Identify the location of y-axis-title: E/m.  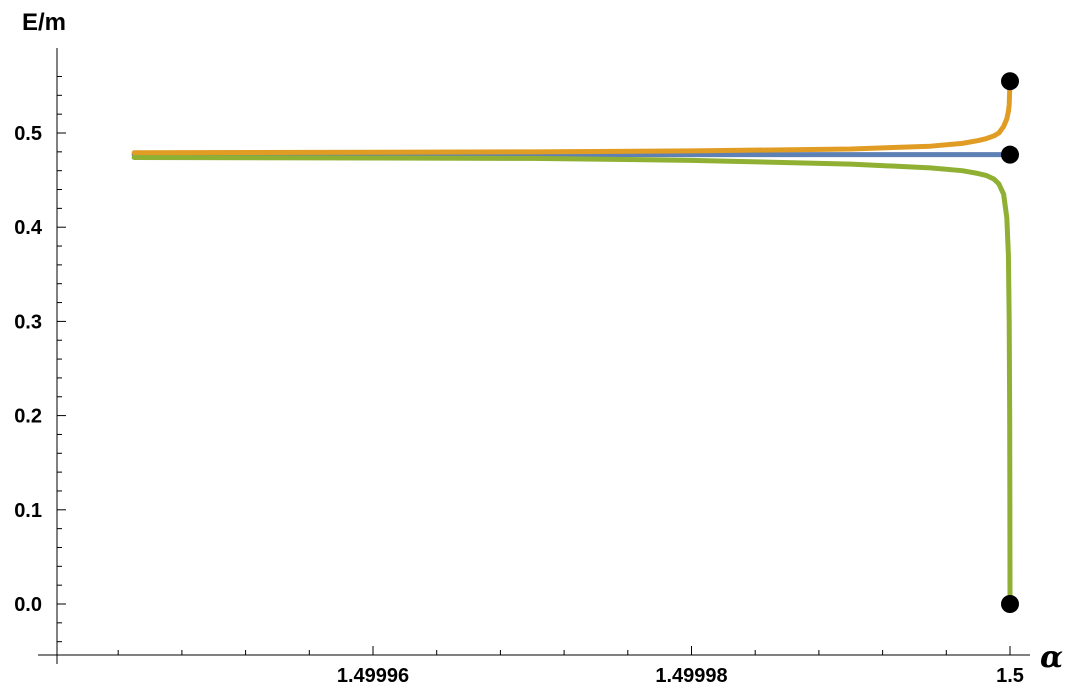
(44, 22).